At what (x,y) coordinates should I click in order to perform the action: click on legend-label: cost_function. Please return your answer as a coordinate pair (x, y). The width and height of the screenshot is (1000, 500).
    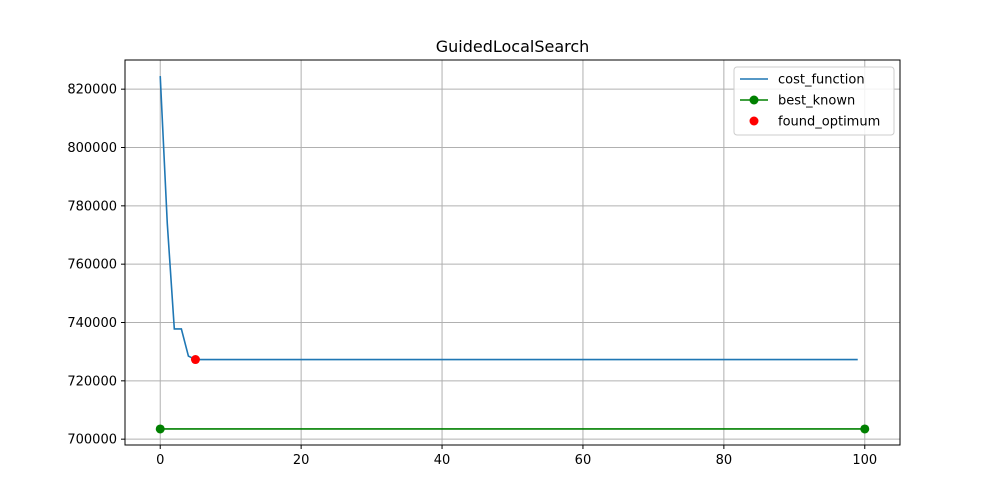
    Looking at the image, I should click on (821, 80).